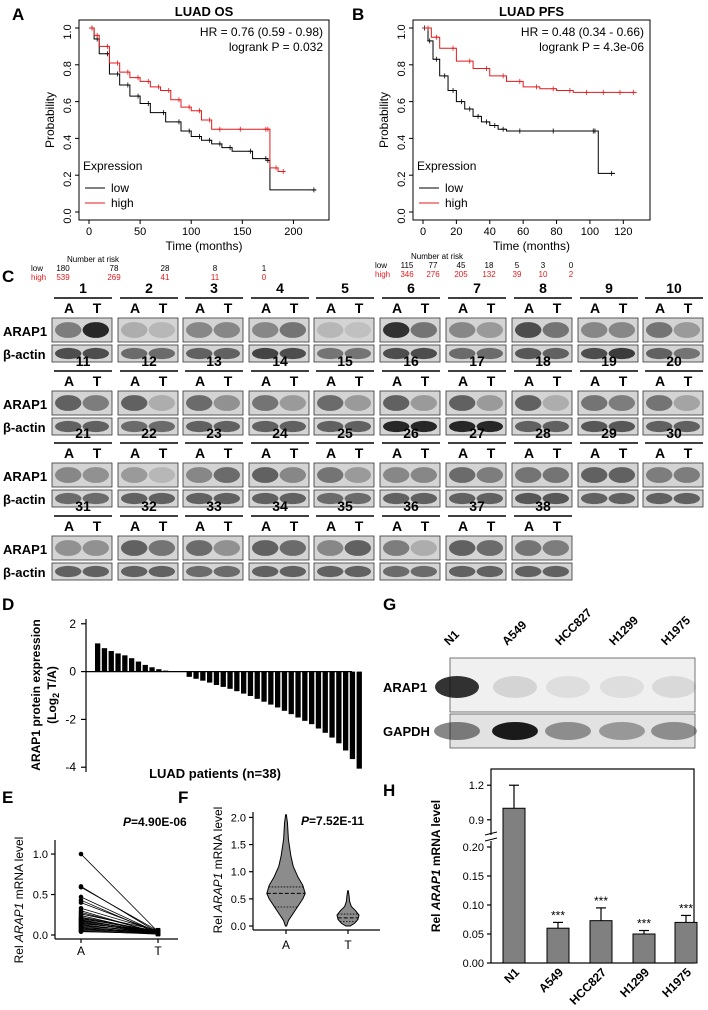  What do you see at coordinates (202, 109) in the screenshot?
I see `km-curve-low` at bounding box center [202, 109].